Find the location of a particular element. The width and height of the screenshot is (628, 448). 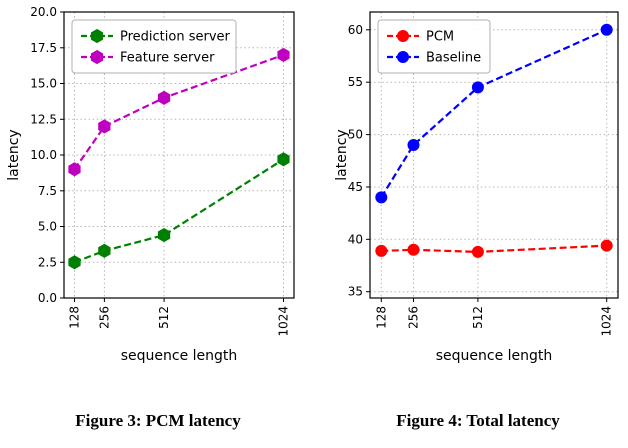

y-tick-label: 0.0 is located at coordinates (47, 298).